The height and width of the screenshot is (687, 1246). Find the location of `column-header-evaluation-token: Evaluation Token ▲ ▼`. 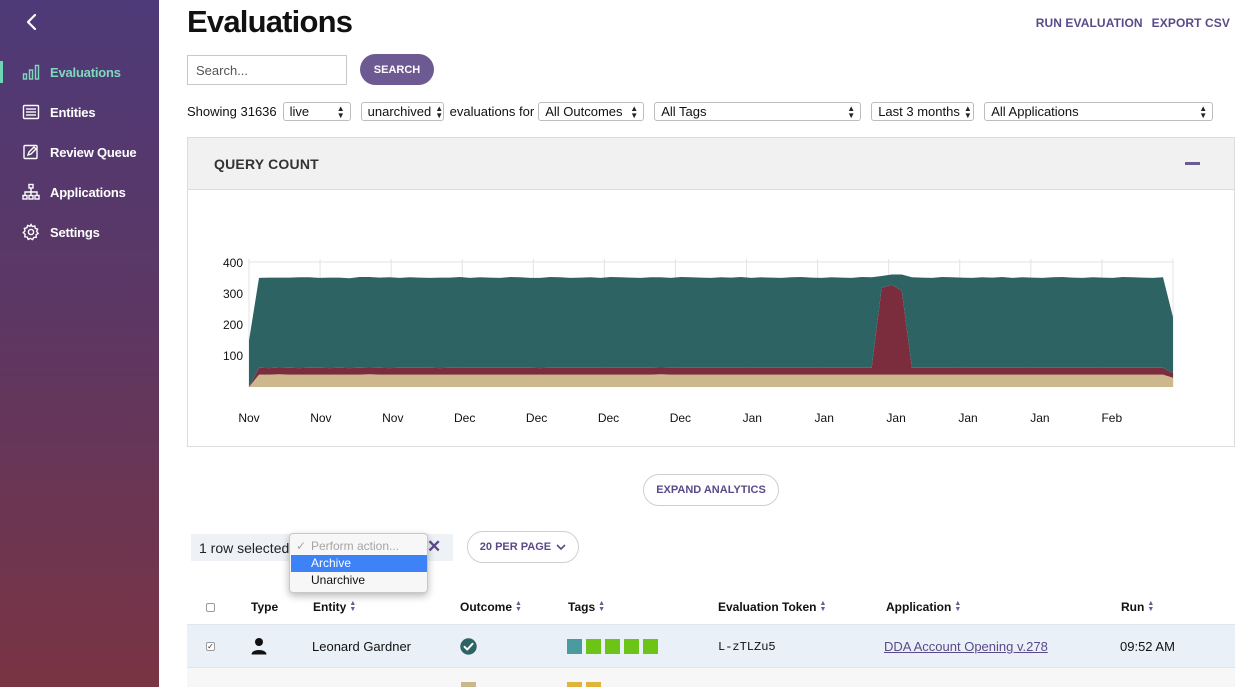

column-header-evaluation-token: Evaluation Token ▲ ▼ is located at coordinates (772, 607).